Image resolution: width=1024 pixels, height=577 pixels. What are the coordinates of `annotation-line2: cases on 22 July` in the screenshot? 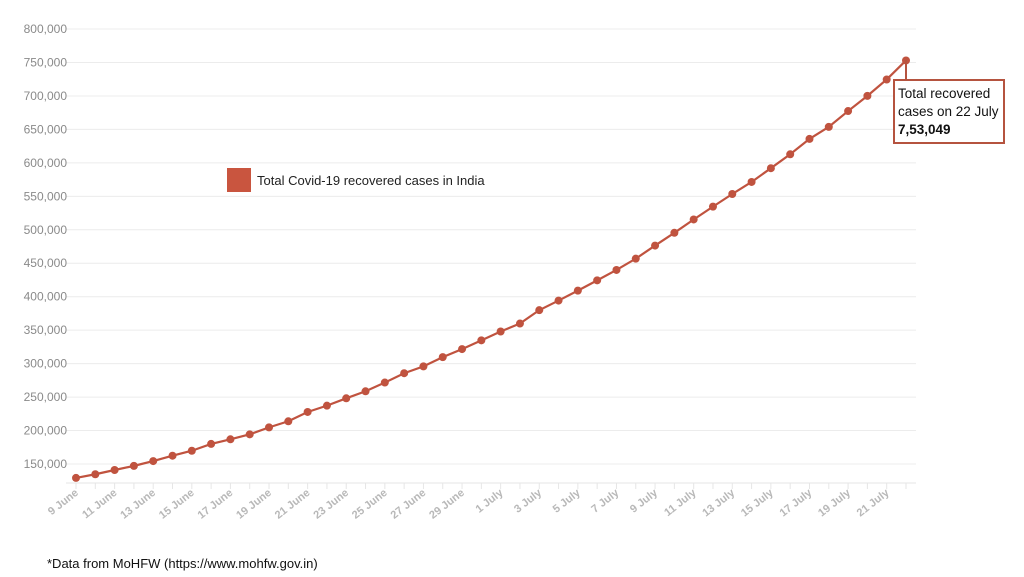 It's located at (948, 111).